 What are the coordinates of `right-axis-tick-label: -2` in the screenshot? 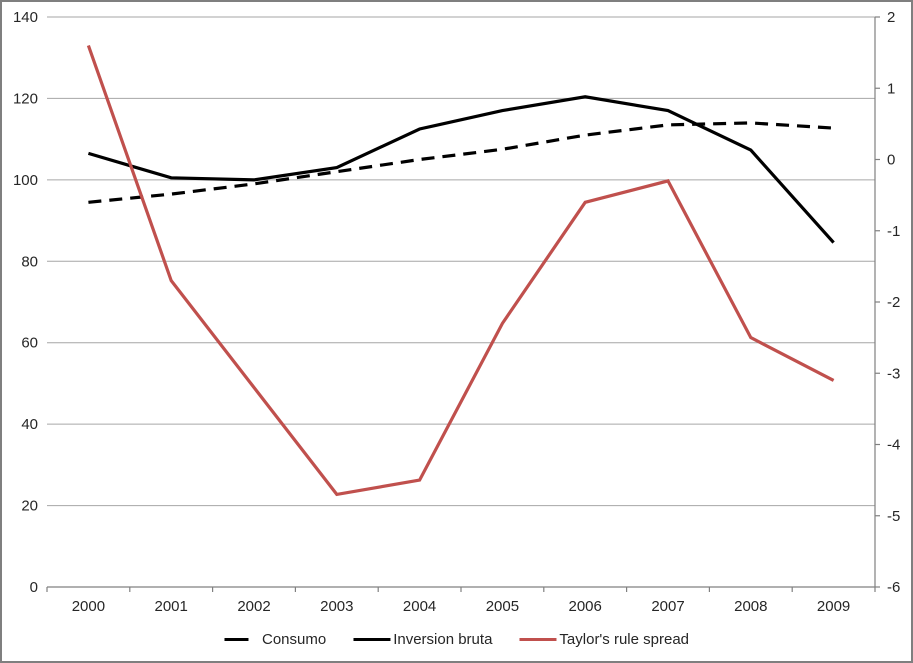 It's located at (893, 302).